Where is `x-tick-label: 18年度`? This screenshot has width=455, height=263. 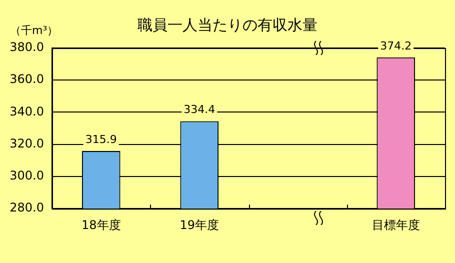
x-tick-label: 18年度 is located at coordinates (101, 225).